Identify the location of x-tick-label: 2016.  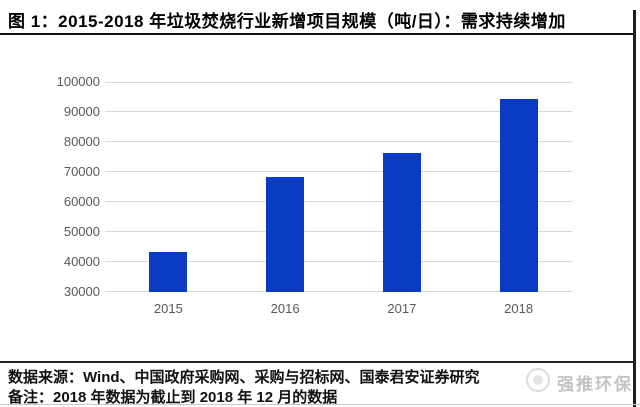
(285, 308).